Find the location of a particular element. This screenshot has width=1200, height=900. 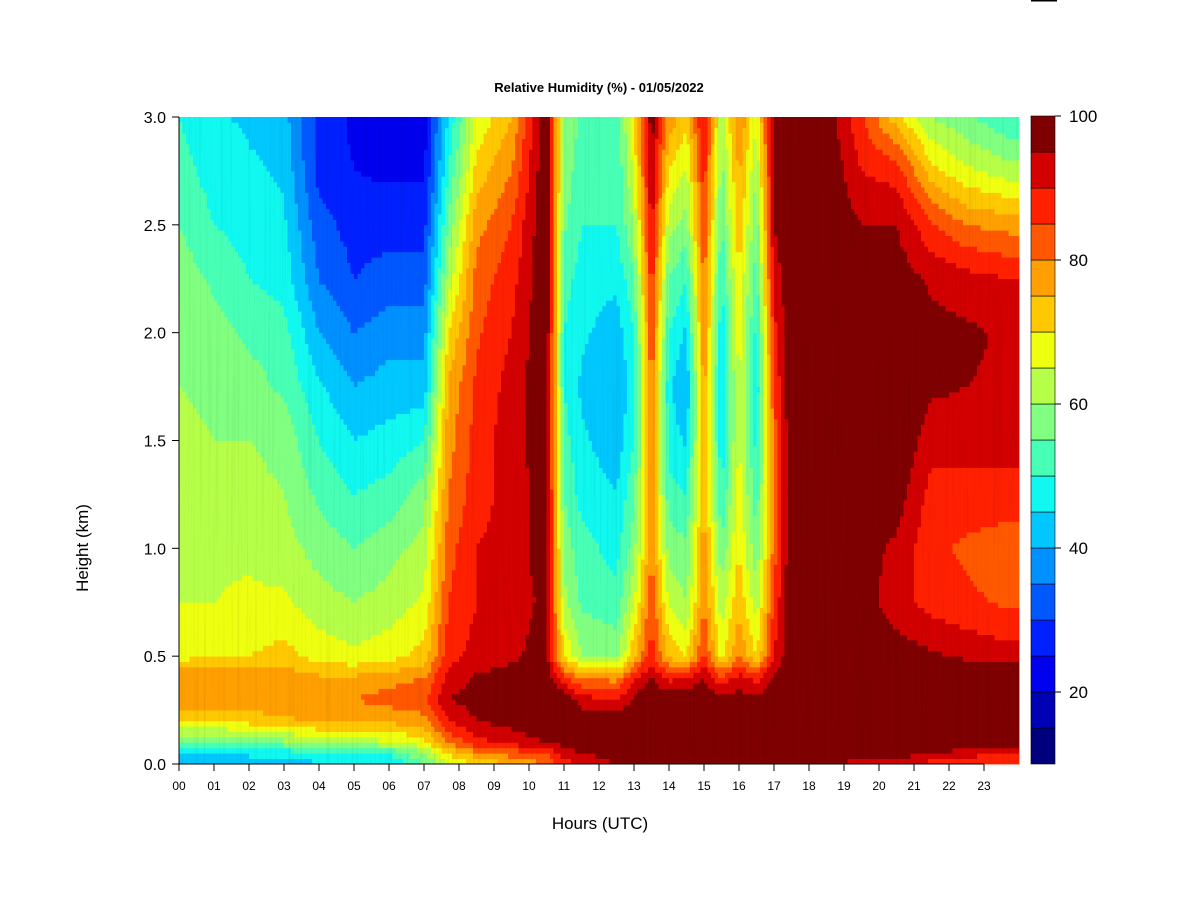

x-tick-label: 00 is located at coordinates (179, 786).